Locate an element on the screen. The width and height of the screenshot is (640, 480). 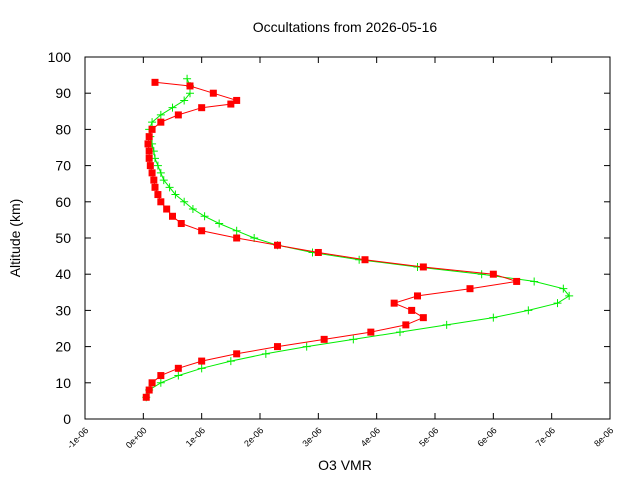
y-tick-label: 60 is located at coordinates (63, 202).